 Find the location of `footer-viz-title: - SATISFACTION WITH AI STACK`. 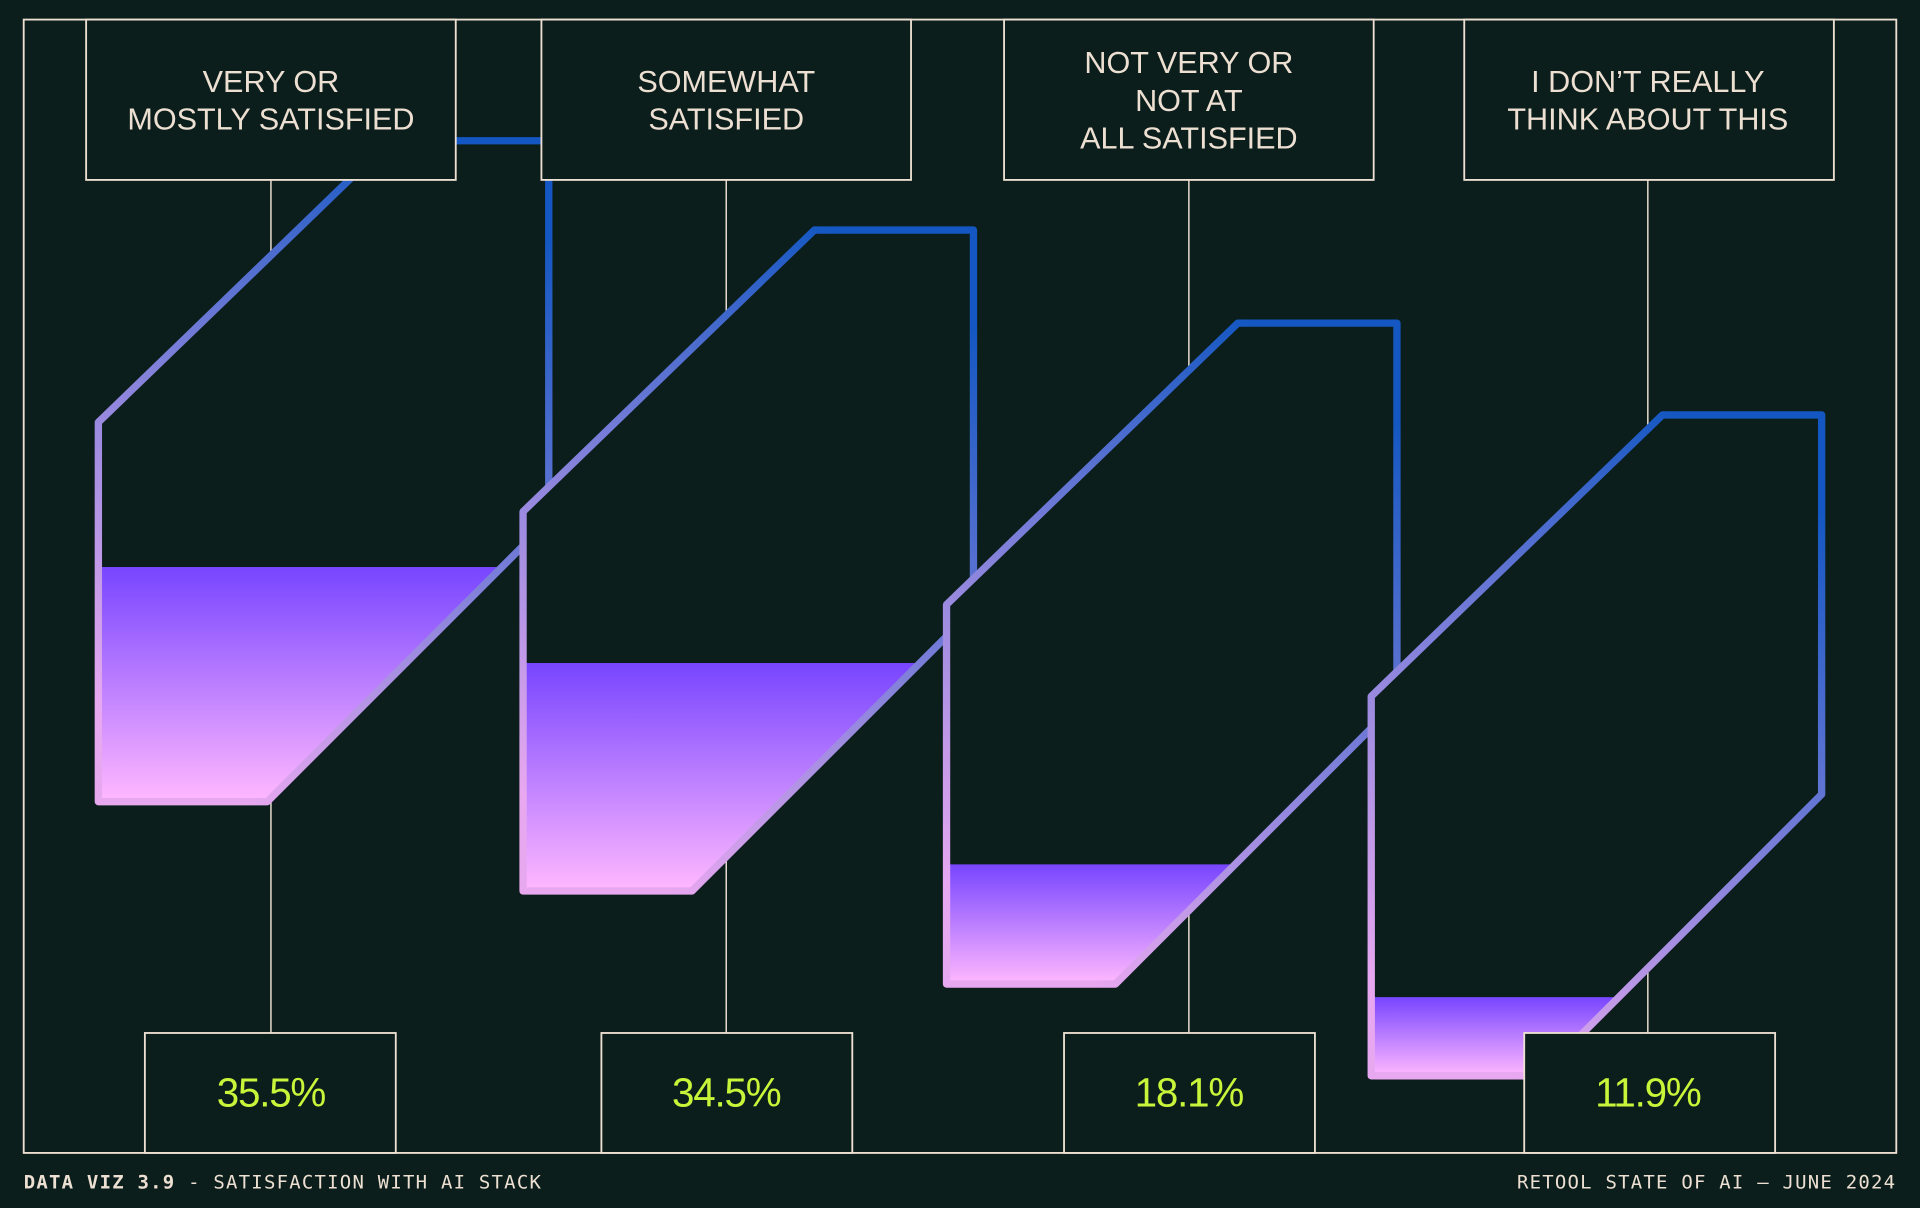

footer-viz-title: - SATISFACTION WITH AI STACK is located at coordinates (358, 1182).